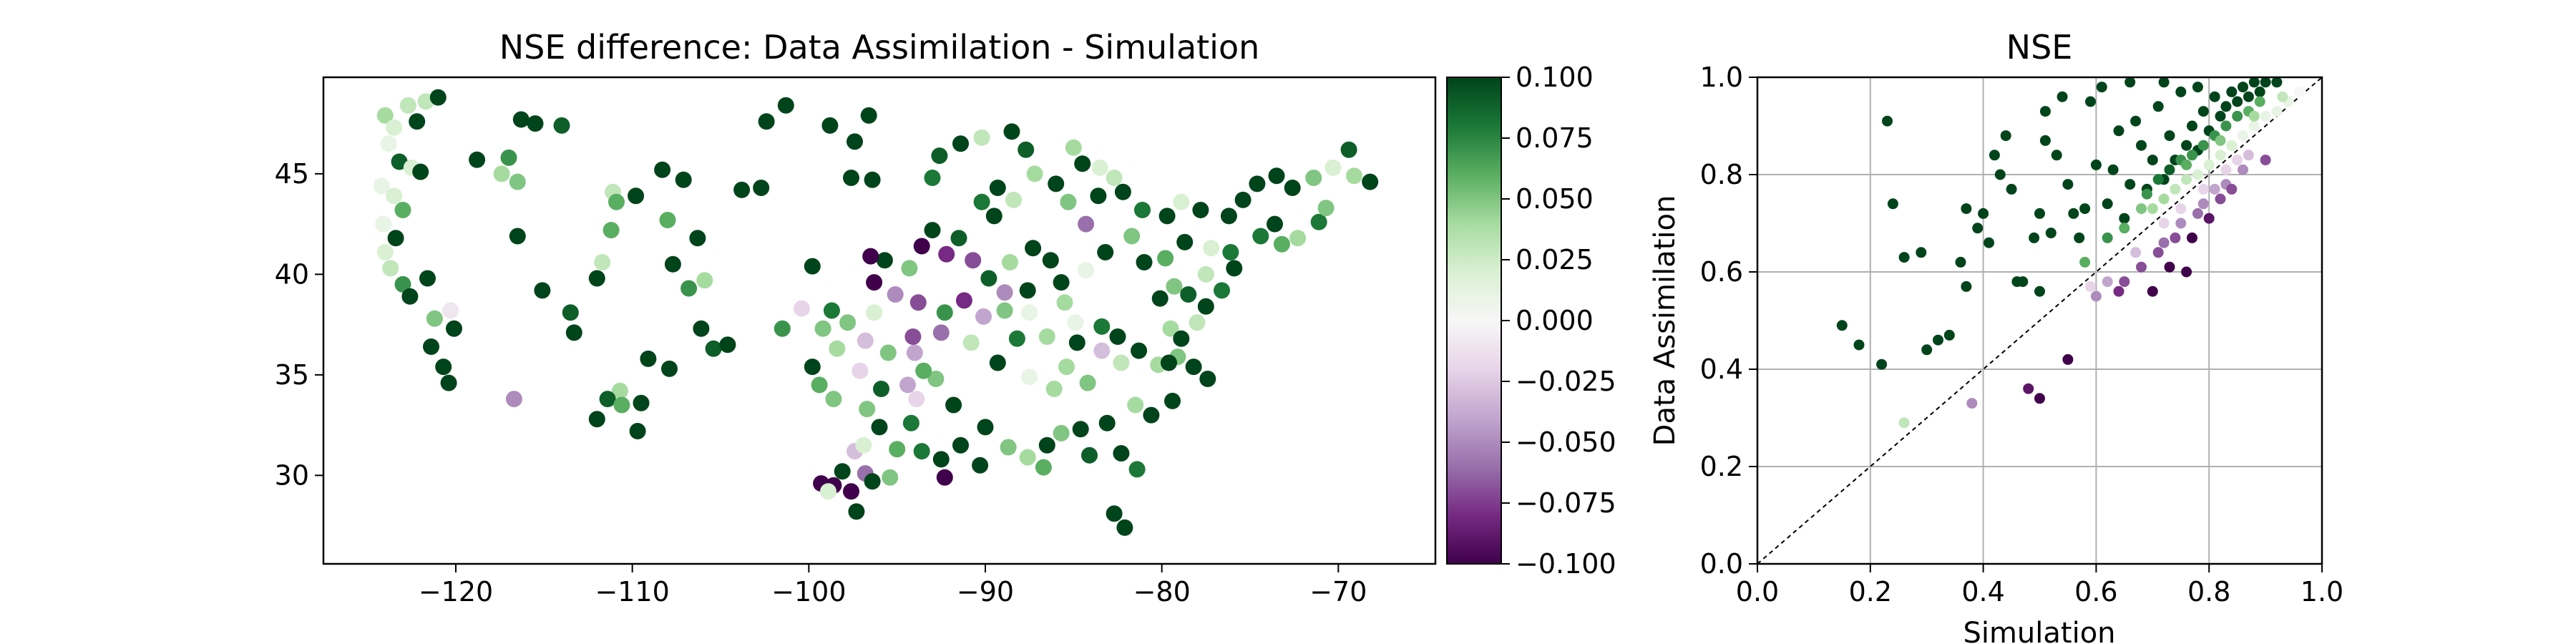 The height and width of the screenshot is (644, 2576). I want to click on map-x-tick-label: −70, so click(1338, 592).